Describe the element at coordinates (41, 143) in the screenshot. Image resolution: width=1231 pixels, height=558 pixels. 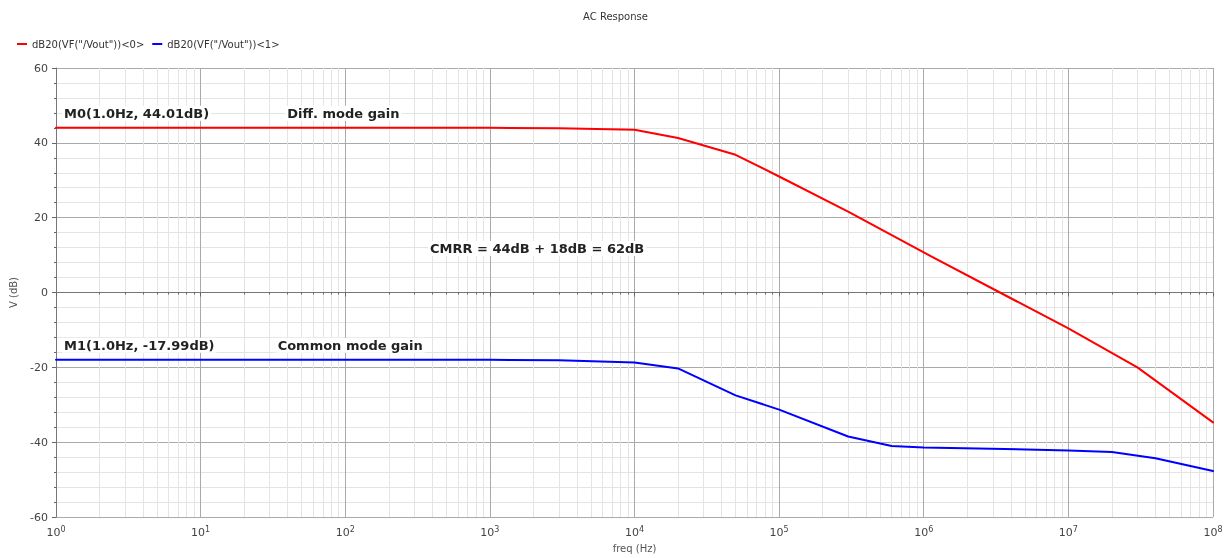
I see `y-tick-label: 40` at that location.